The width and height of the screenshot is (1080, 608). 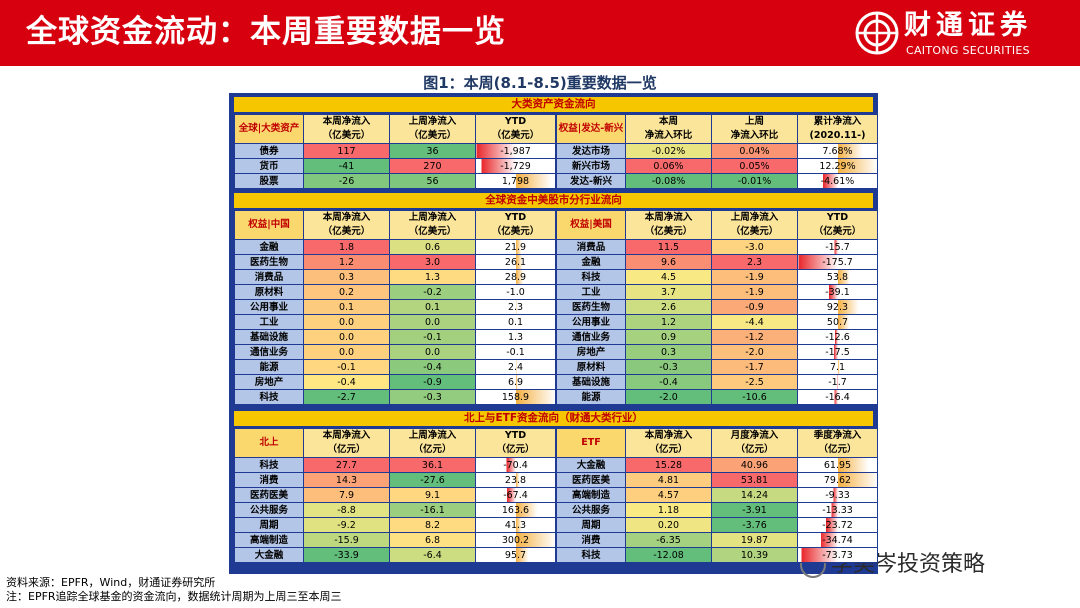 I want to click on value-cell: 0.6, so click(x=432, y=247).